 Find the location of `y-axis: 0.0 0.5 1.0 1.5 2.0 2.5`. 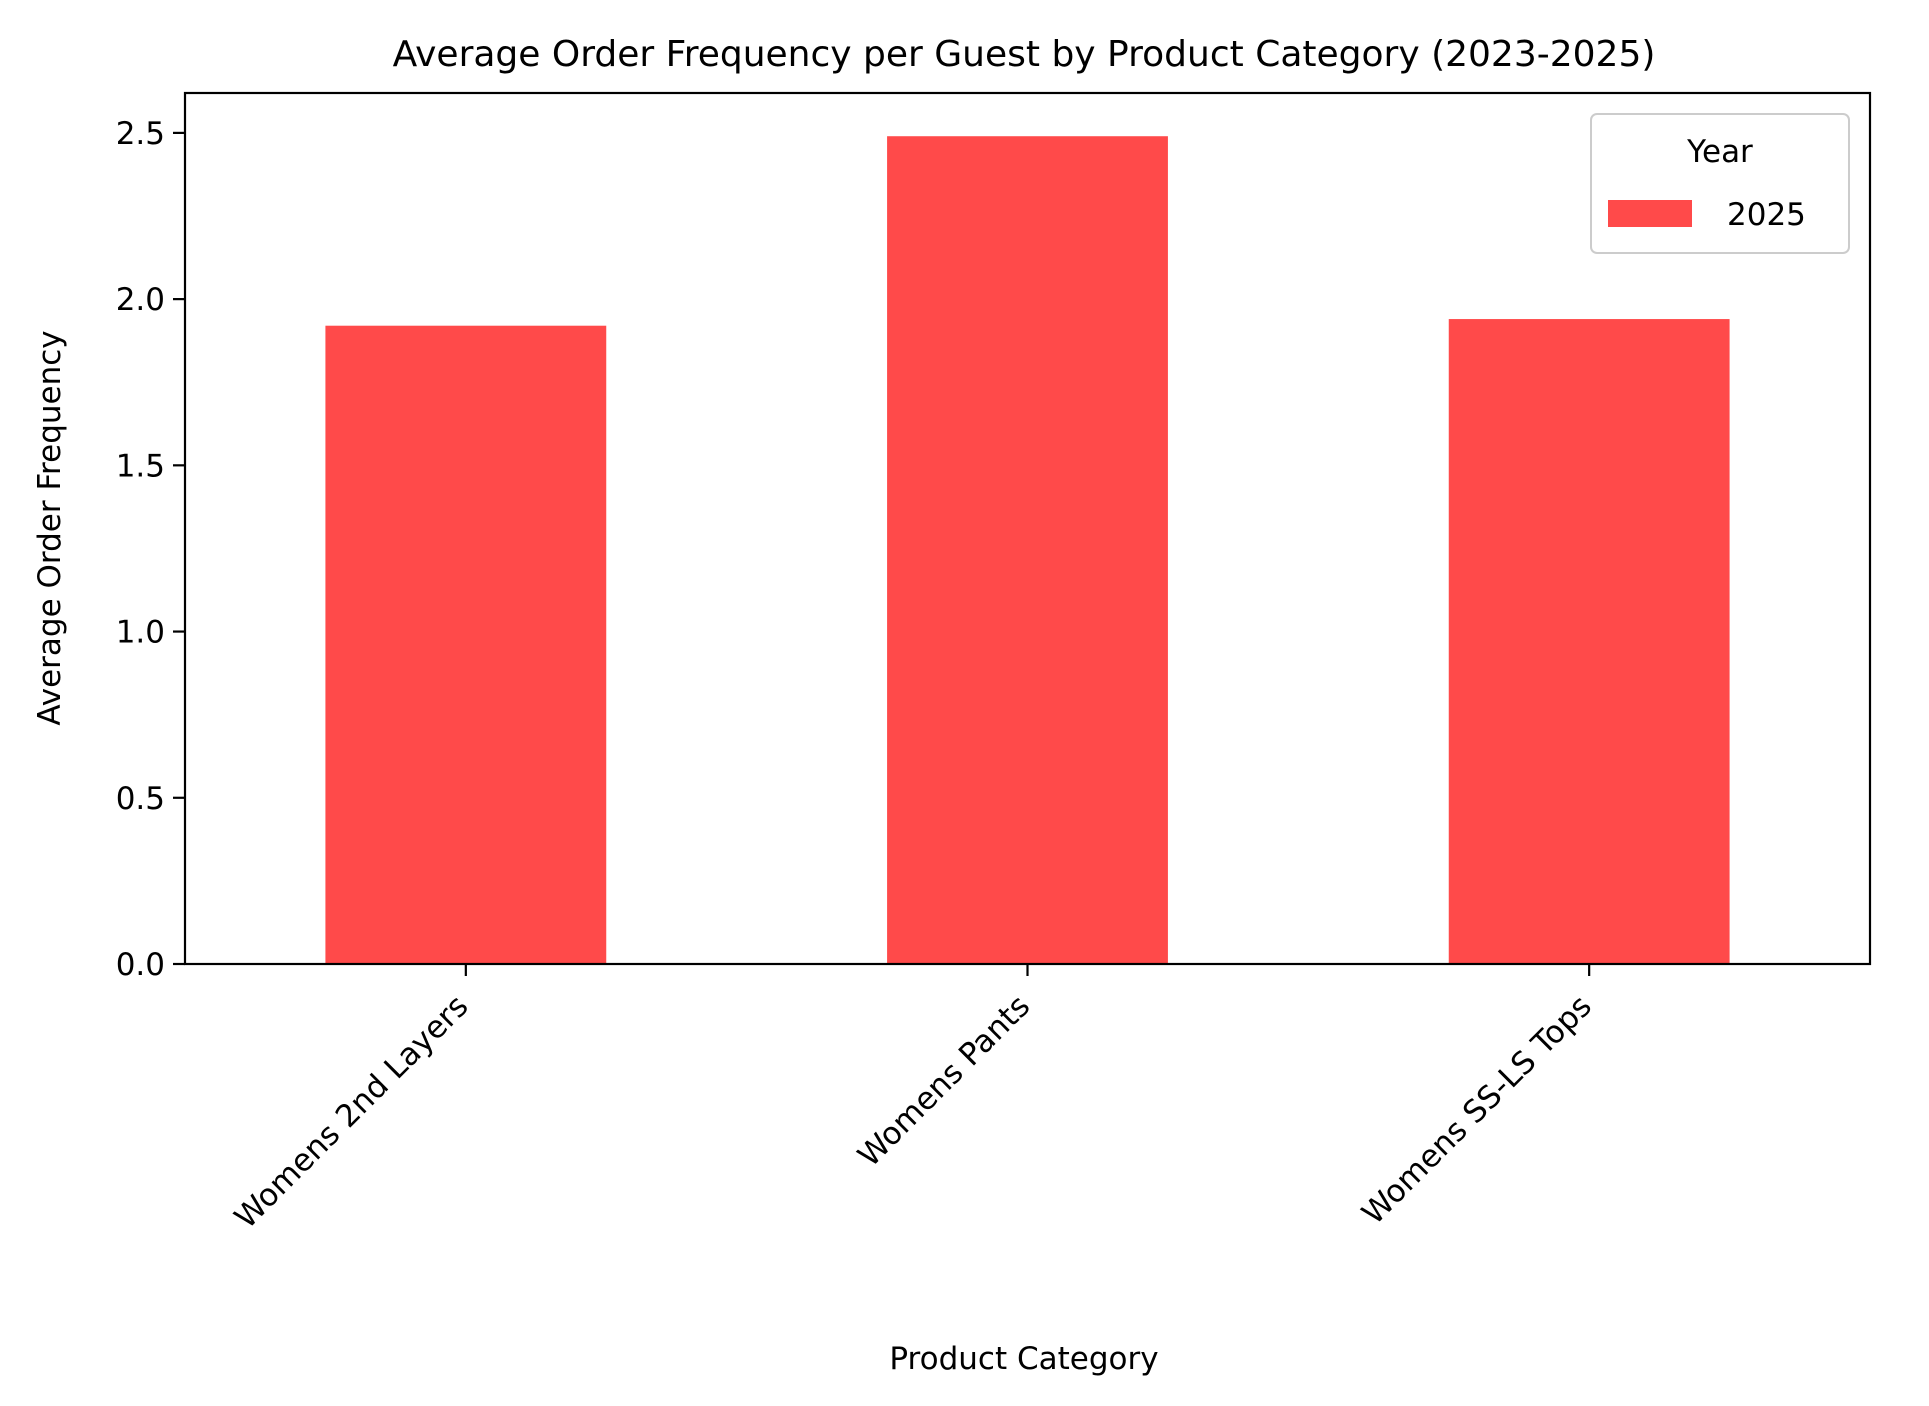

y-axis: 0.0 0.5 1.0 1.5 2.0 2.5 is located at coordinates (150, 549).